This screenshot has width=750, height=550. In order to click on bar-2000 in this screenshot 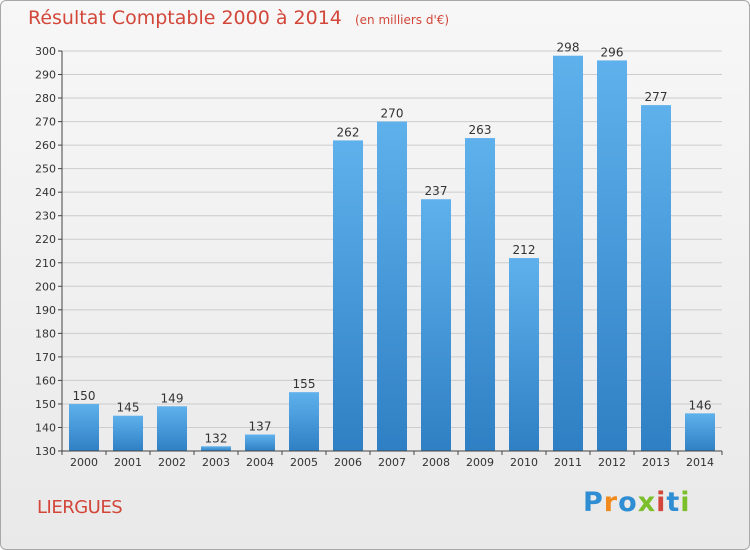, I will do `click(84, 427)`.